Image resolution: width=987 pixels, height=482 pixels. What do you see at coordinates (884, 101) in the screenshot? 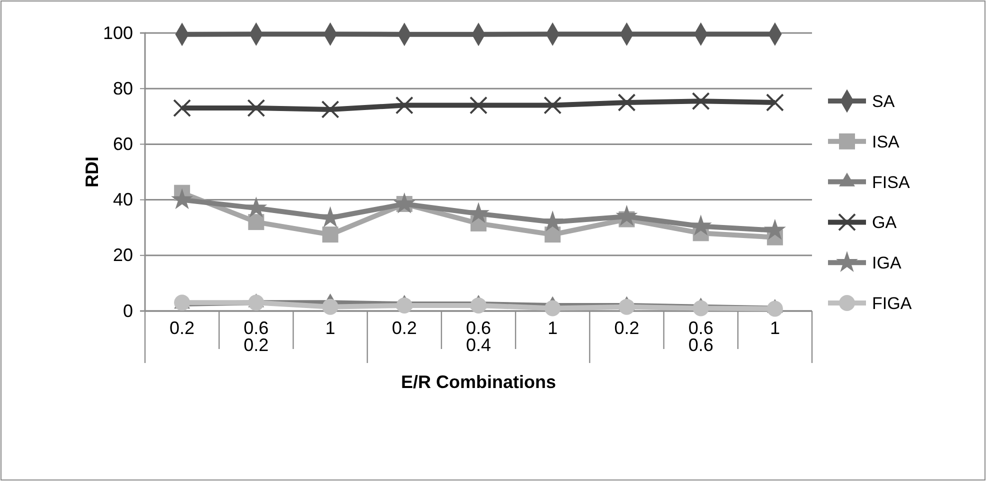
I see `legend-label: SA` at bounding box center [884, 101].